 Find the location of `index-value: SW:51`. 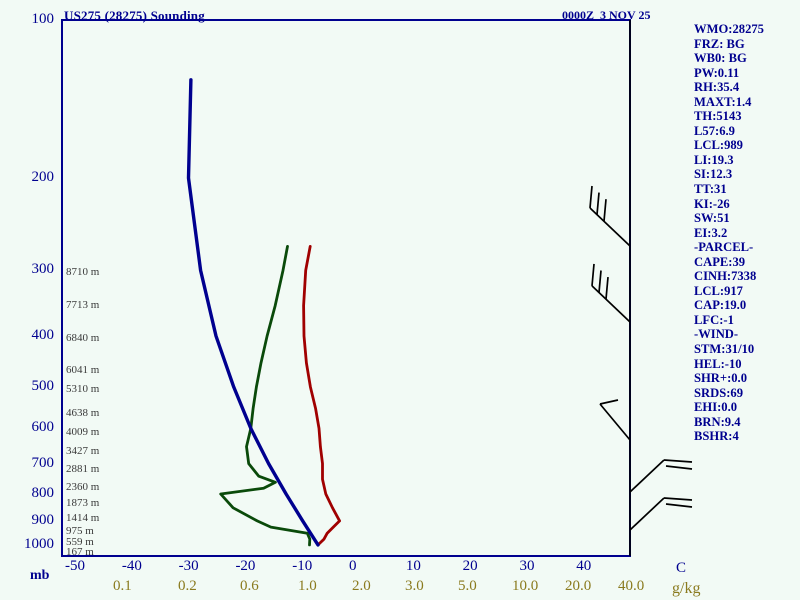

index-value: SW:51 is located at coordinates (712, 218).